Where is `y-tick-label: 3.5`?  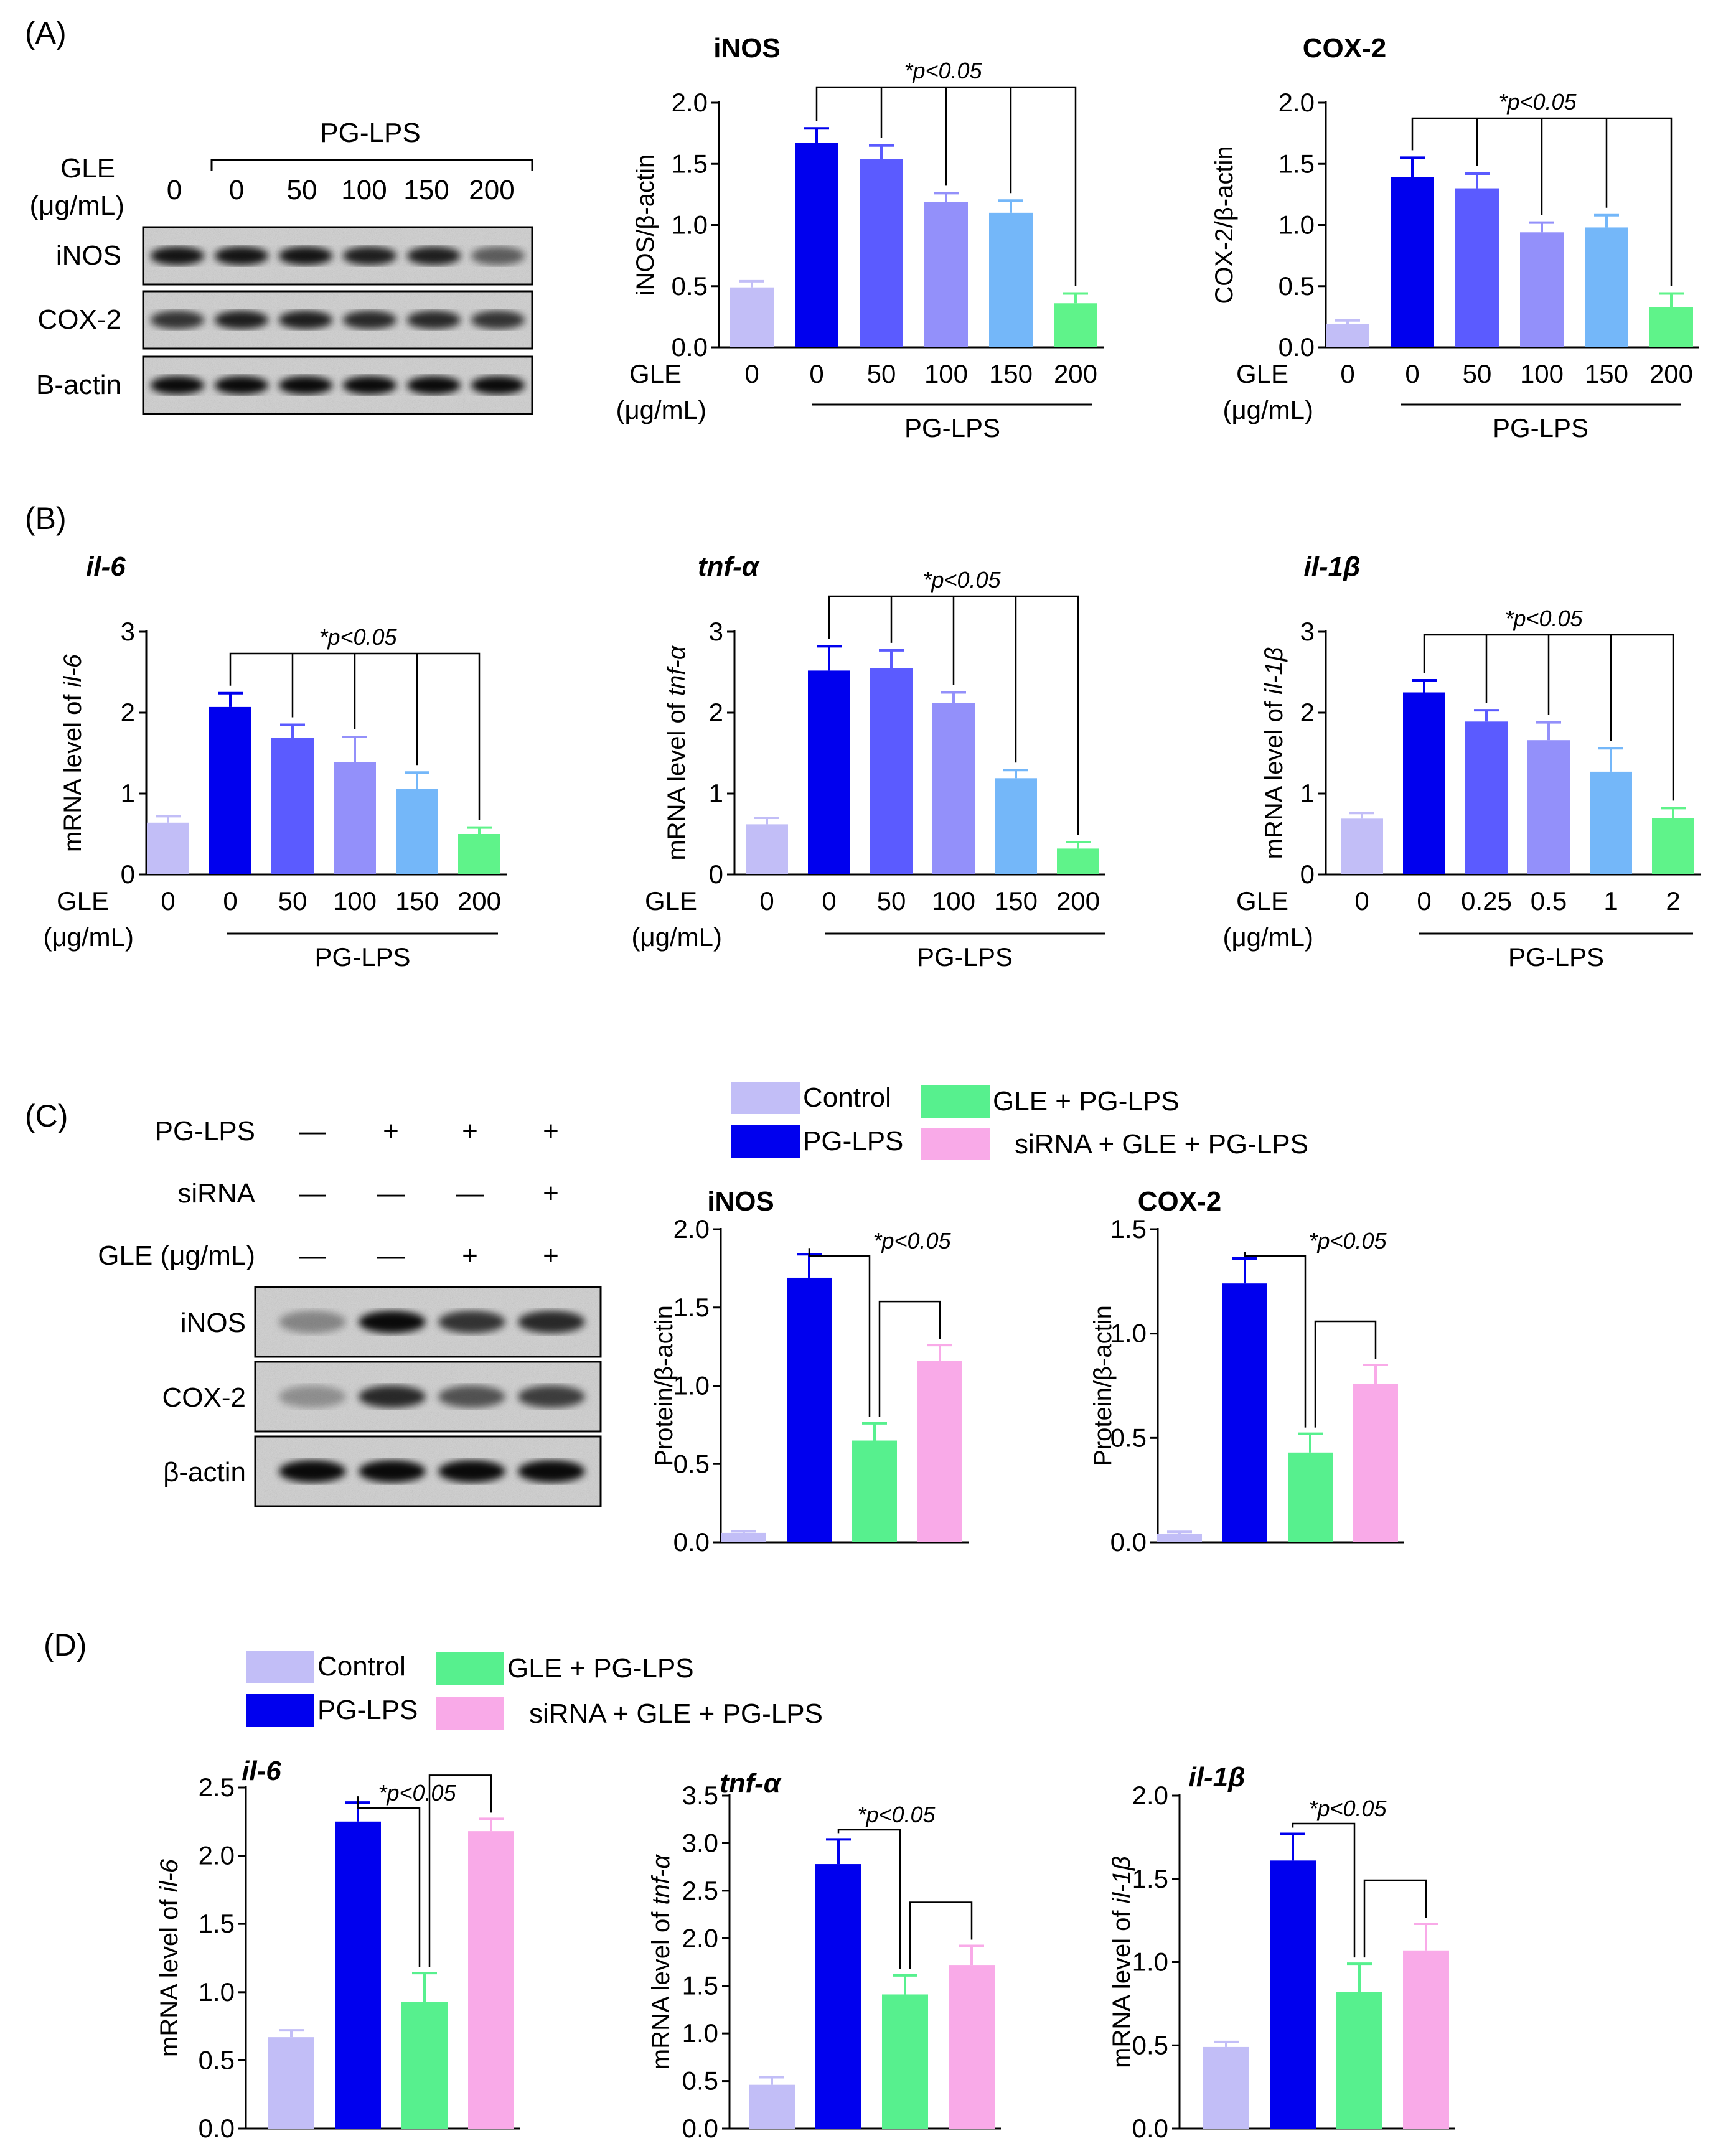
y-tick-label: 3.5 is located at coordinates (700, 1795).